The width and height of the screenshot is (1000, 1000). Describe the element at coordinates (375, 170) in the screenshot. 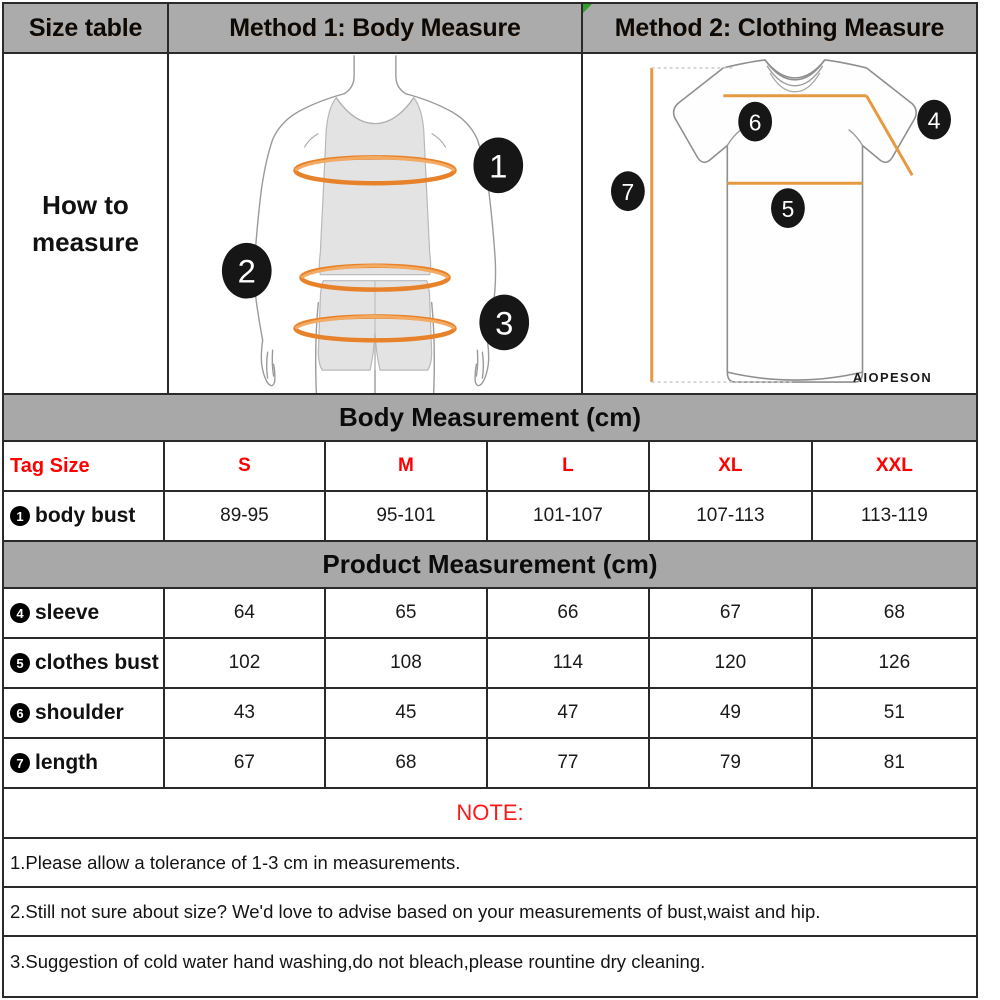

I see `tape-measure-bust` at that location.